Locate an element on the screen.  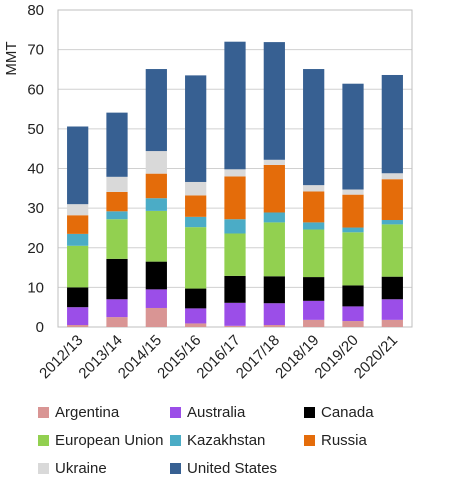
legend-label: Russia is located at coordinates (344, 440).